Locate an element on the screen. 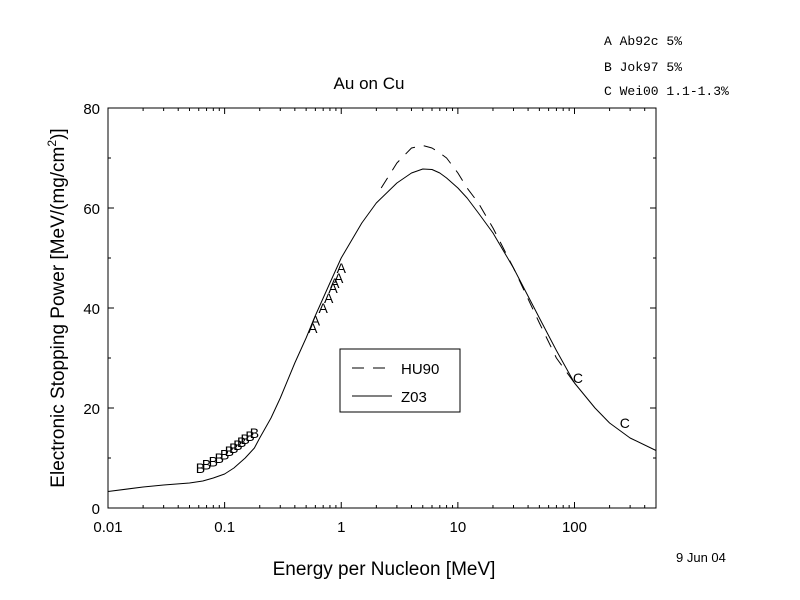 The image size is (800, 600). x-tick-label: 1 is located at coordinates (341, 527).